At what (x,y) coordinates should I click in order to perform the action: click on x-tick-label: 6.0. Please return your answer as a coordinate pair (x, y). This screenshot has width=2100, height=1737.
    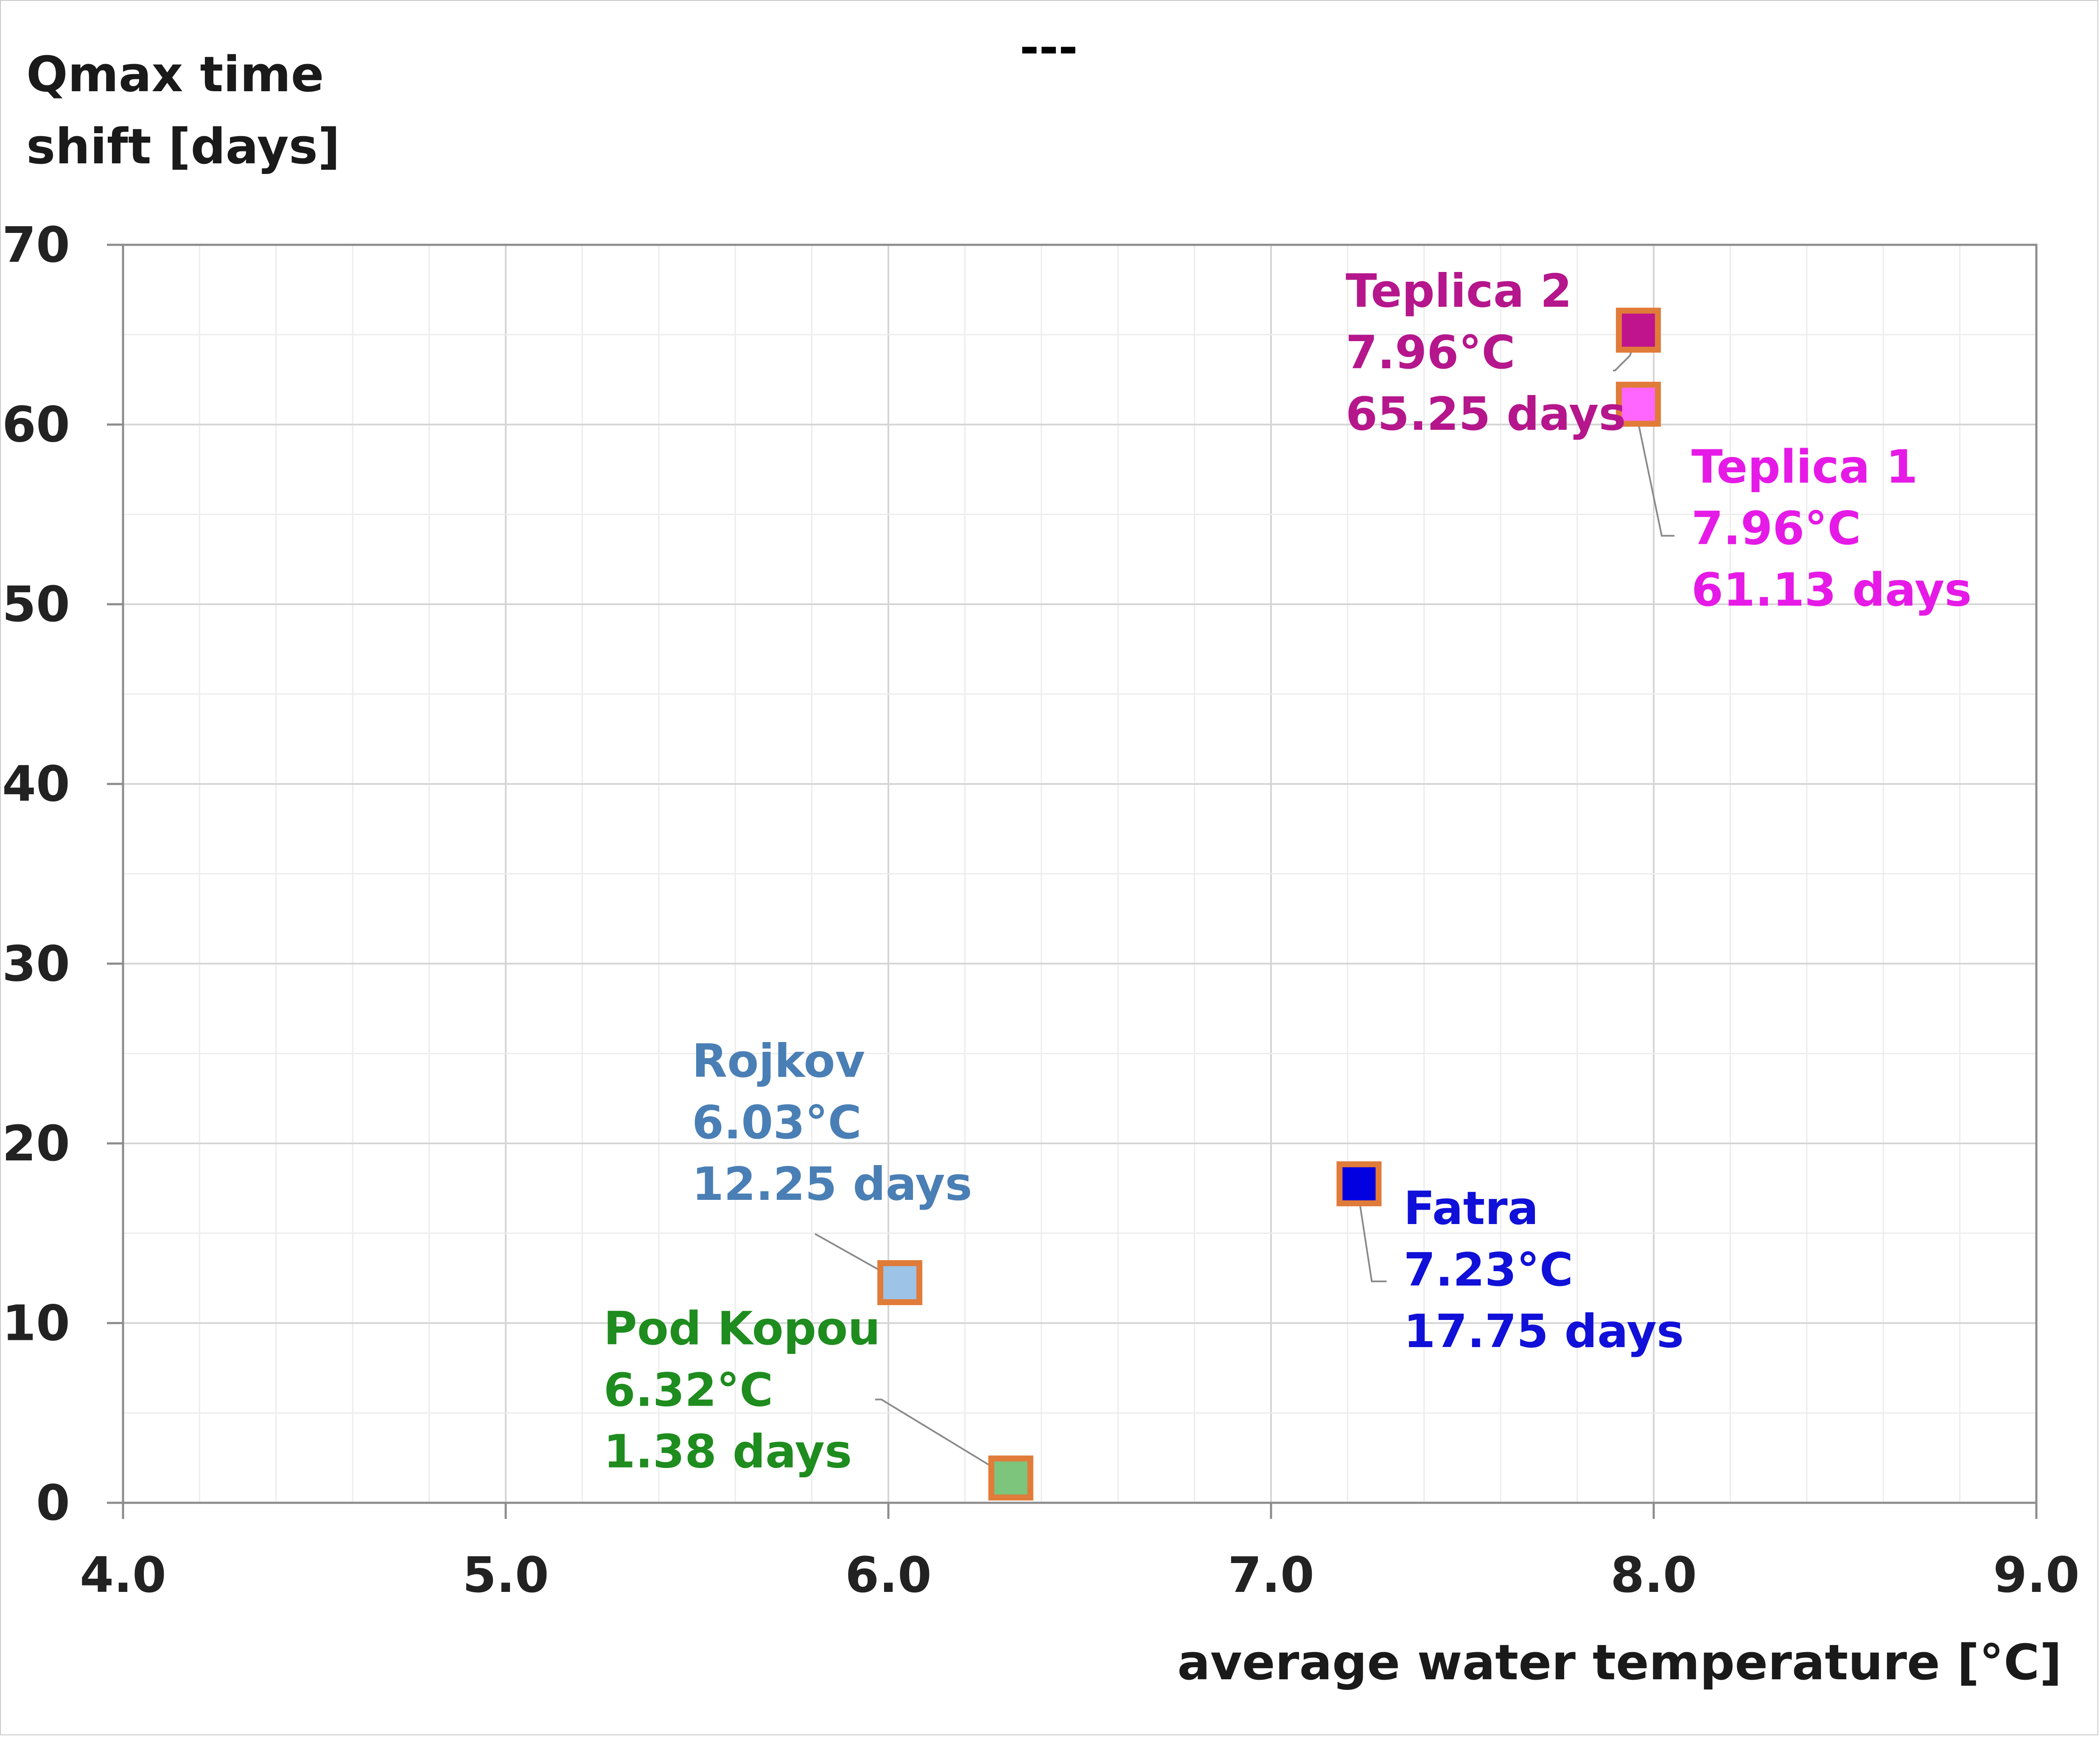
    Looking at the image, I should click on (888, 1575).